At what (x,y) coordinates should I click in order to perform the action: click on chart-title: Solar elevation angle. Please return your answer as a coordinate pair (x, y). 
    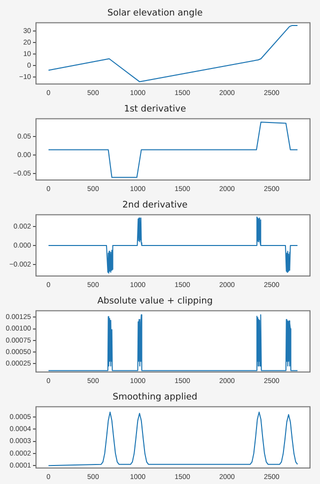
    Looking at the image, I should click on (155, 13).